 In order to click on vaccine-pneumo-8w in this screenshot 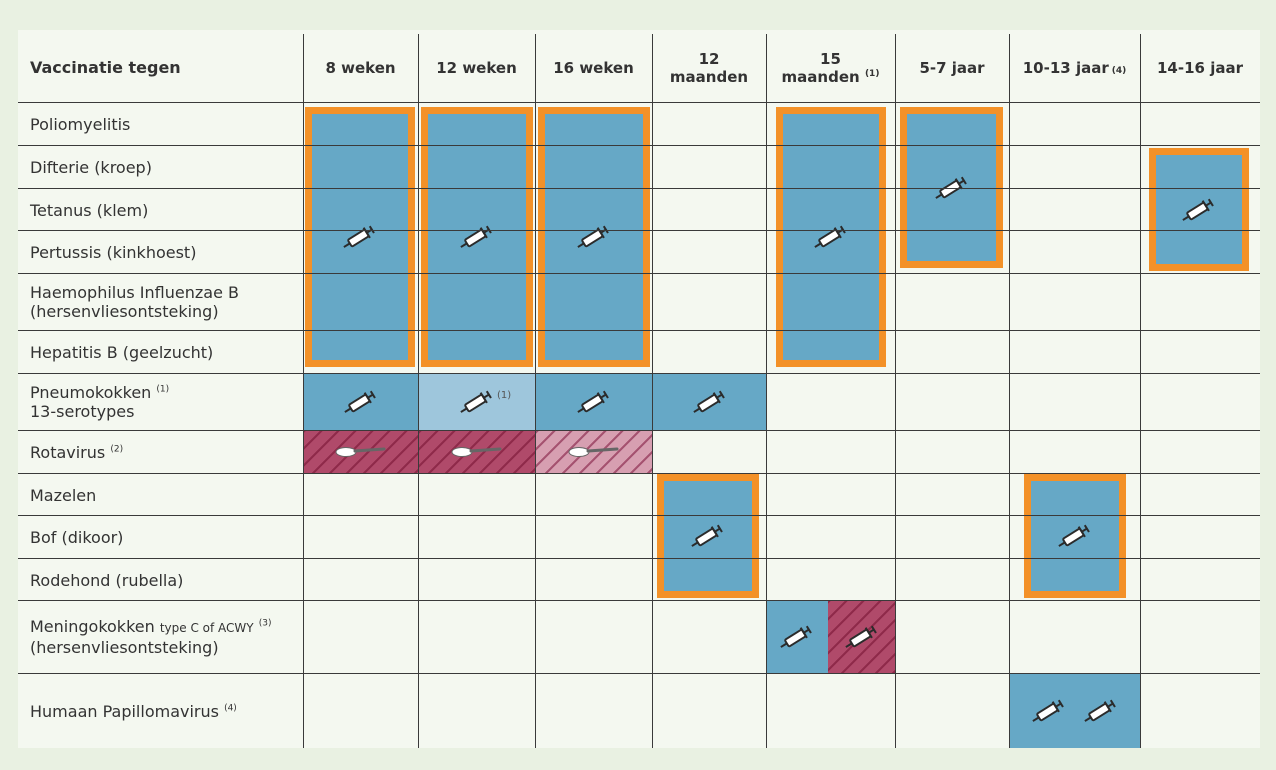, I will do `click(360, 402)`.